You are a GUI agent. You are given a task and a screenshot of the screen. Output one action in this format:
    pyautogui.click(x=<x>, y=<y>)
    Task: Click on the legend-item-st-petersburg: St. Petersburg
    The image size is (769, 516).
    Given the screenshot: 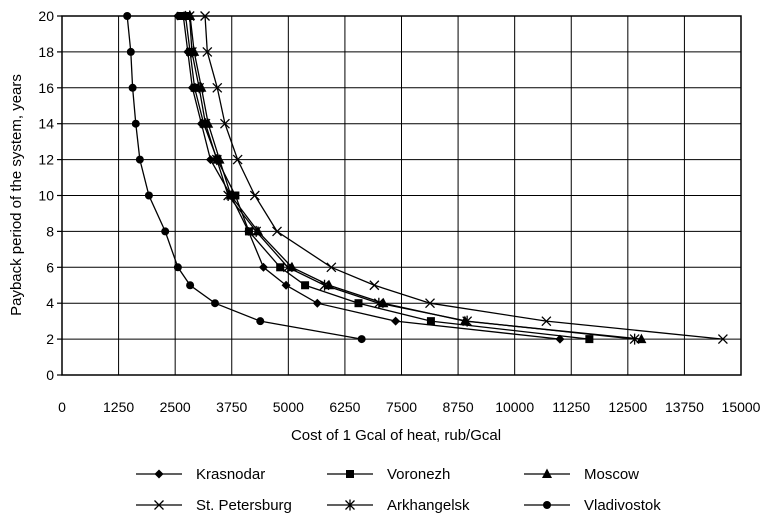 What is the action you would take?
    pyautogui.click(x=214, y=505)
    